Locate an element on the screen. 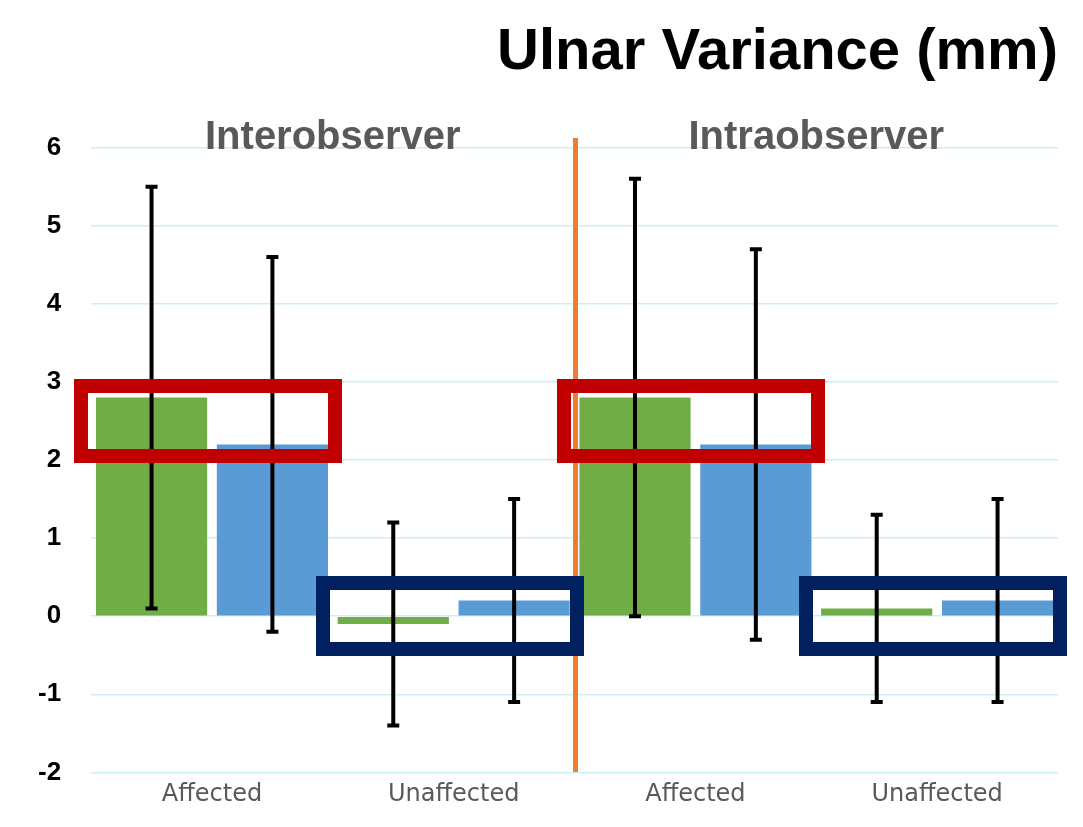  y-tick-label: 0 is located at coordinates (54, 614).